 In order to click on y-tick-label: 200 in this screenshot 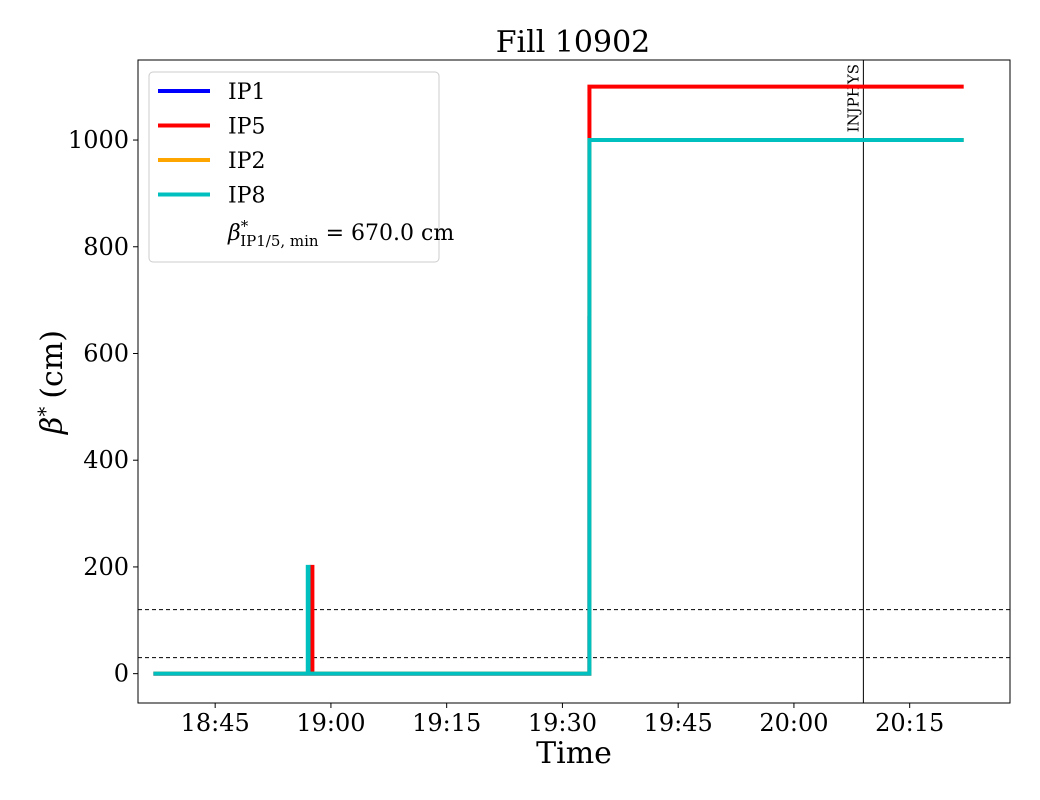, I will do `click(106, 567)`.